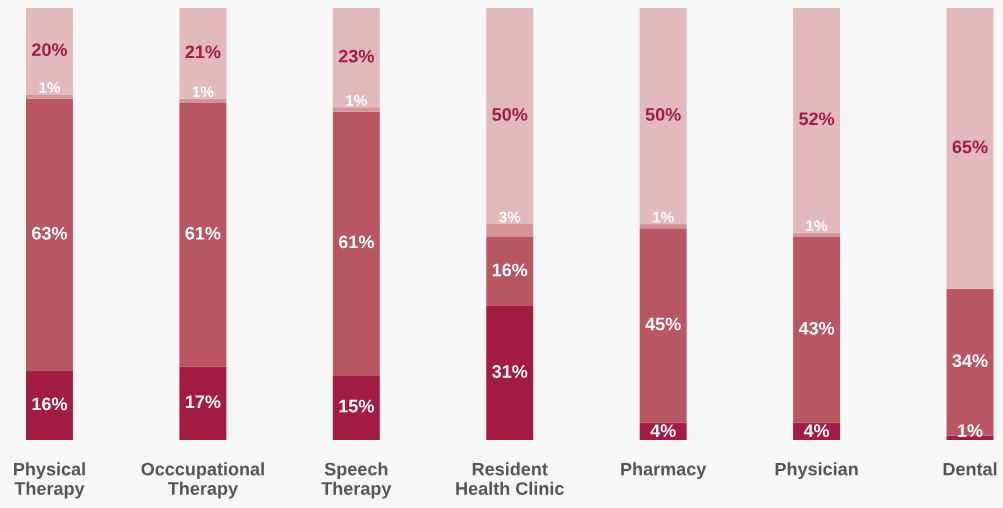 This screenshot has width=1003, height=508. I want to click on x-tick-label: Resident Health Clinic, so click(510, 478).